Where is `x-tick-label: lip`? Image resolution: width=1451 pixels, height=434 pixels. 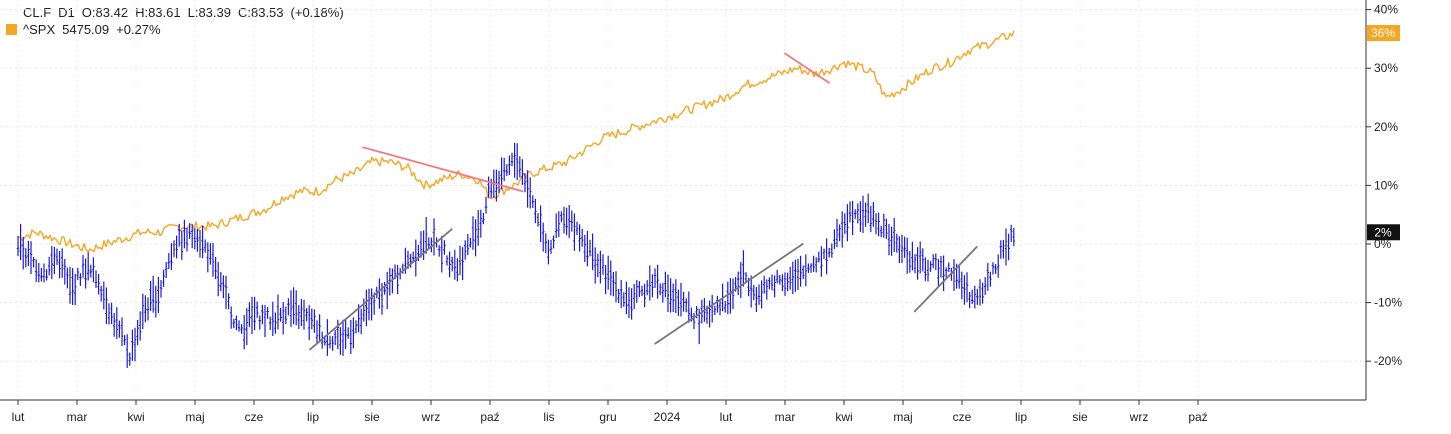 x-tick-label: lip is located at coordinates (313, 417).